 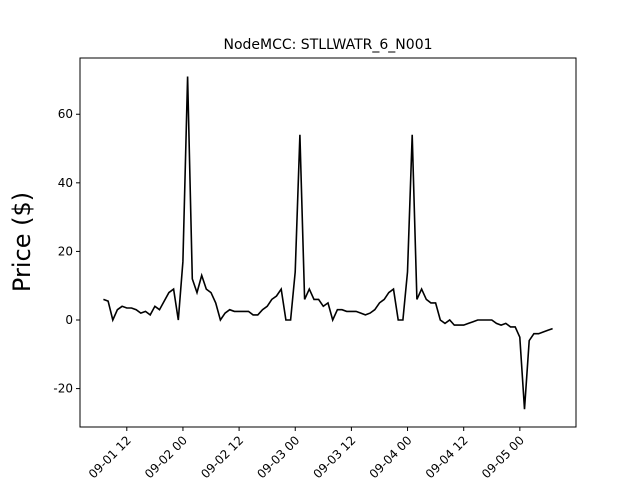 What do you see at coordinates (222, 456) in the screenshot?
I see `x-tick-label: 09-02 12` at bounding box center [222, 456].